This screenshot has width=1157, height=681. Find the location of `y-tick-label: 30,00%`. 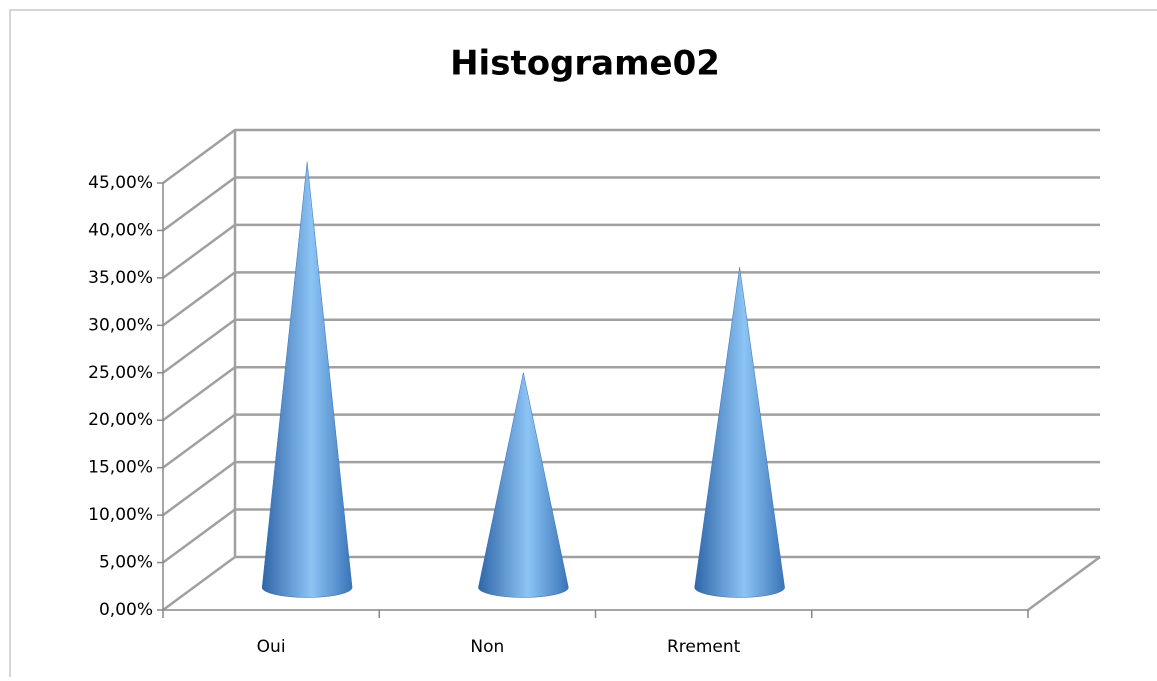

y-tick-label: 30,00% is located at coordinates (120, 325).